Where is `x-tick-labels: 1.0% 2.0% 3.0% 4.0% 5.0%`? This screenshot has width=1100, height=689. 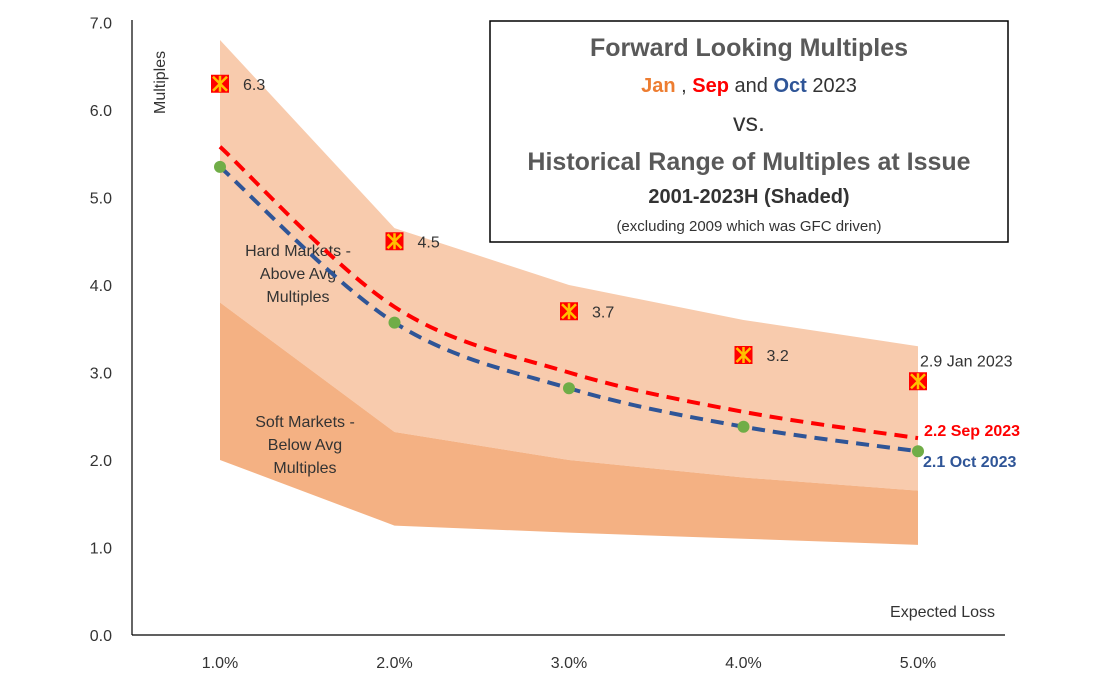 x-tick-labels: 1.0% 2.0% 3.0% 4.0% 5.0% is located at coordinates (569, 663).